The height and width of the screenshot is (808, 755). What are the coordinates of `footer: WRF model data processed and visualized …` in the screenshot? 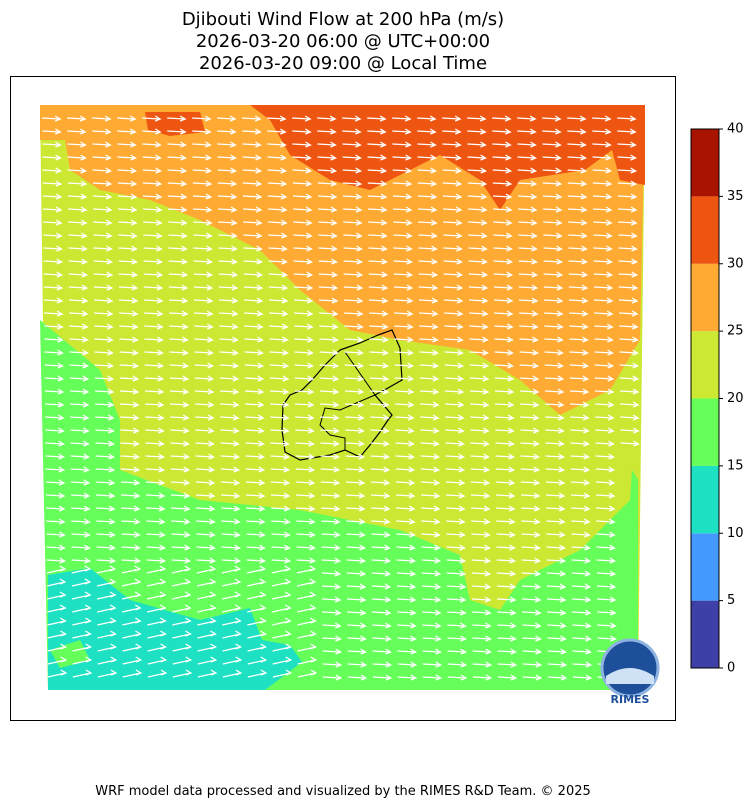 It's located at (343, 791).